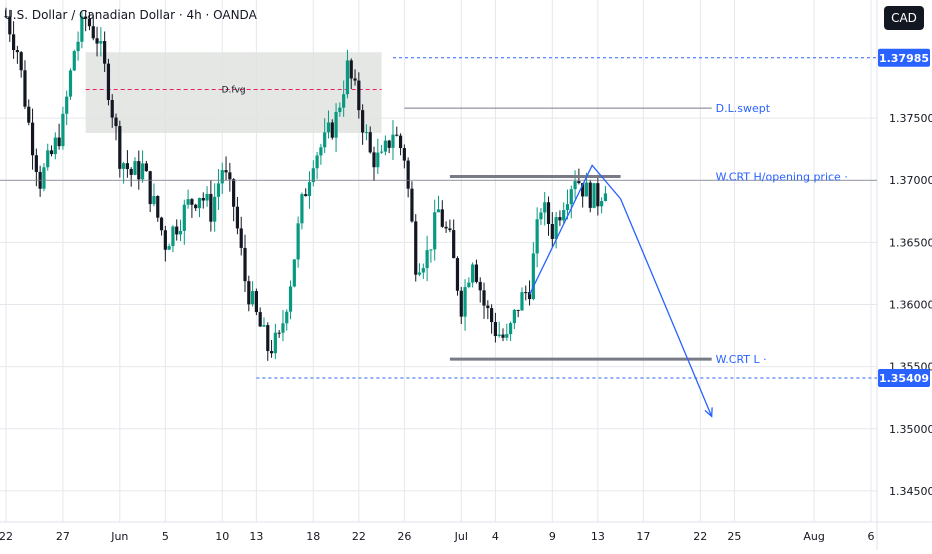 This screenshot has width=932, height=554. What do you see at coordinates (63, 536) in the screenshot?
I see `time-tick-label: 27` at bounding box center [63, 536].